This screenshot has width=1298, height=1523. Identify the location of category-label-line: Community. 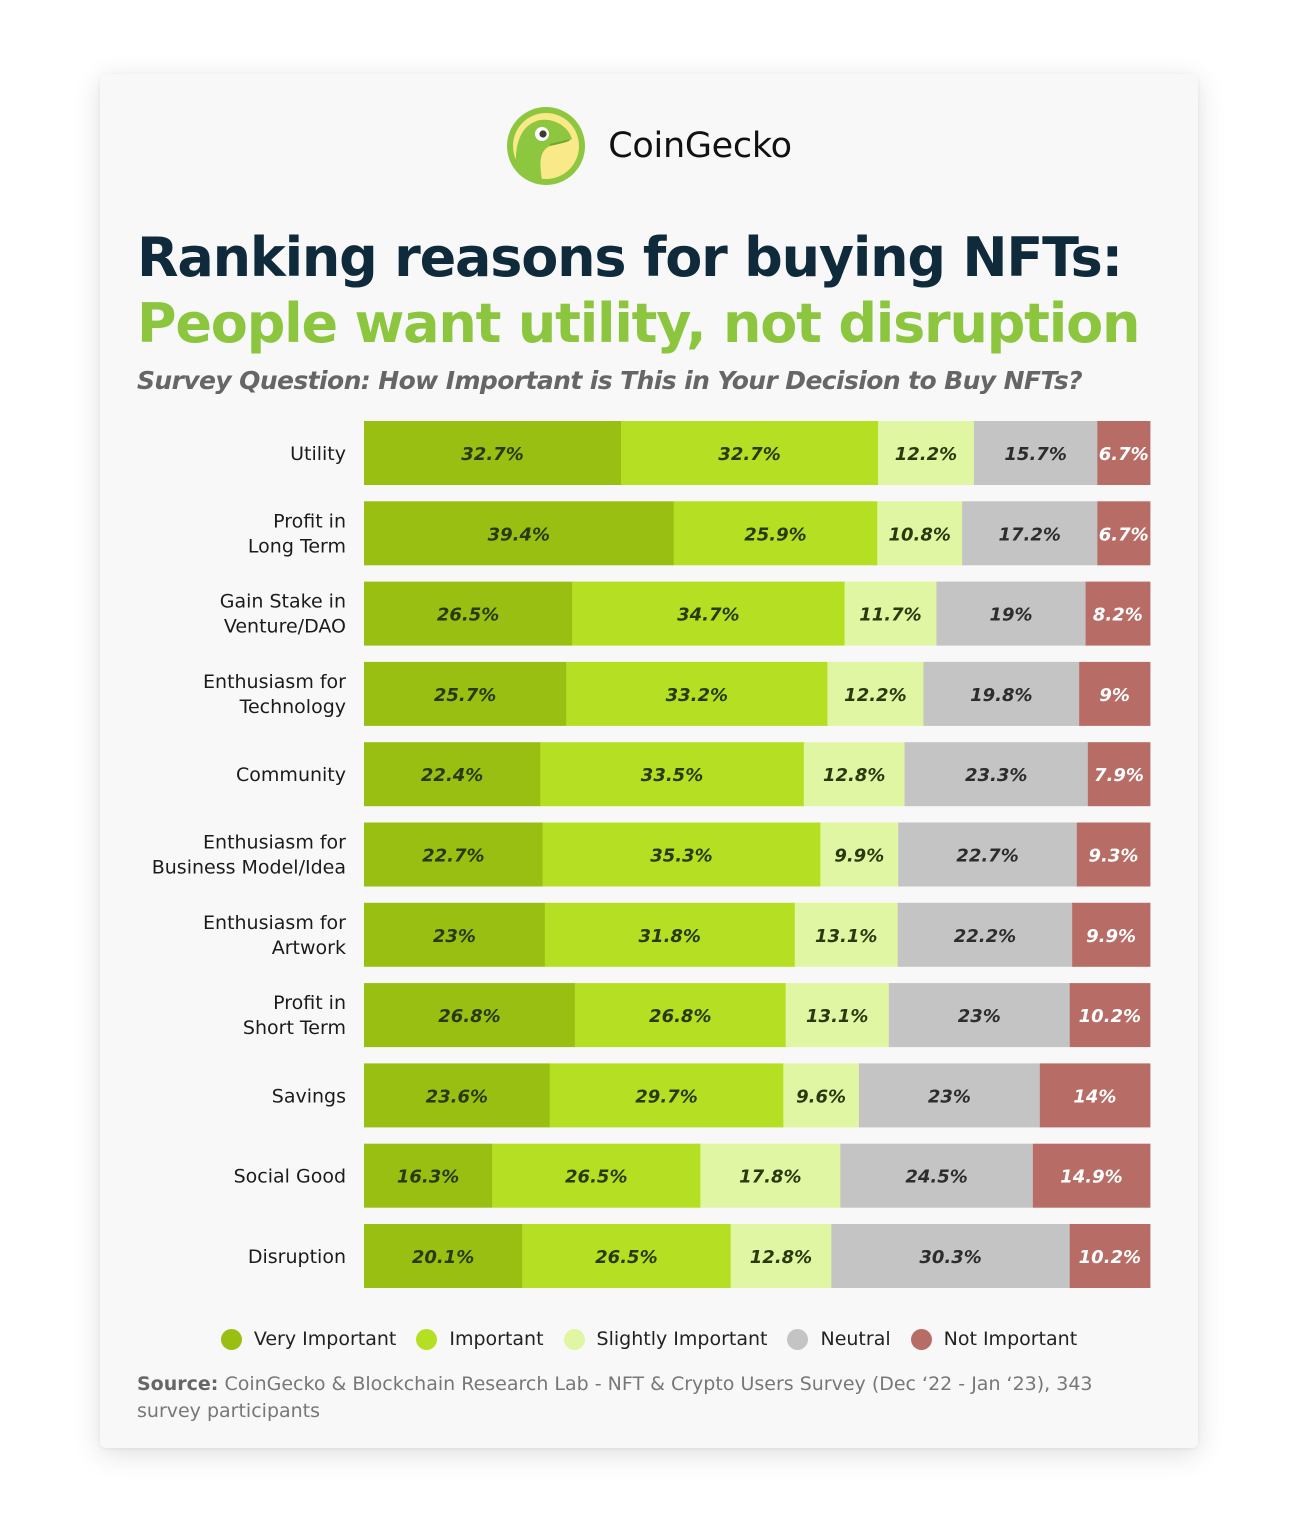
(291, 775).